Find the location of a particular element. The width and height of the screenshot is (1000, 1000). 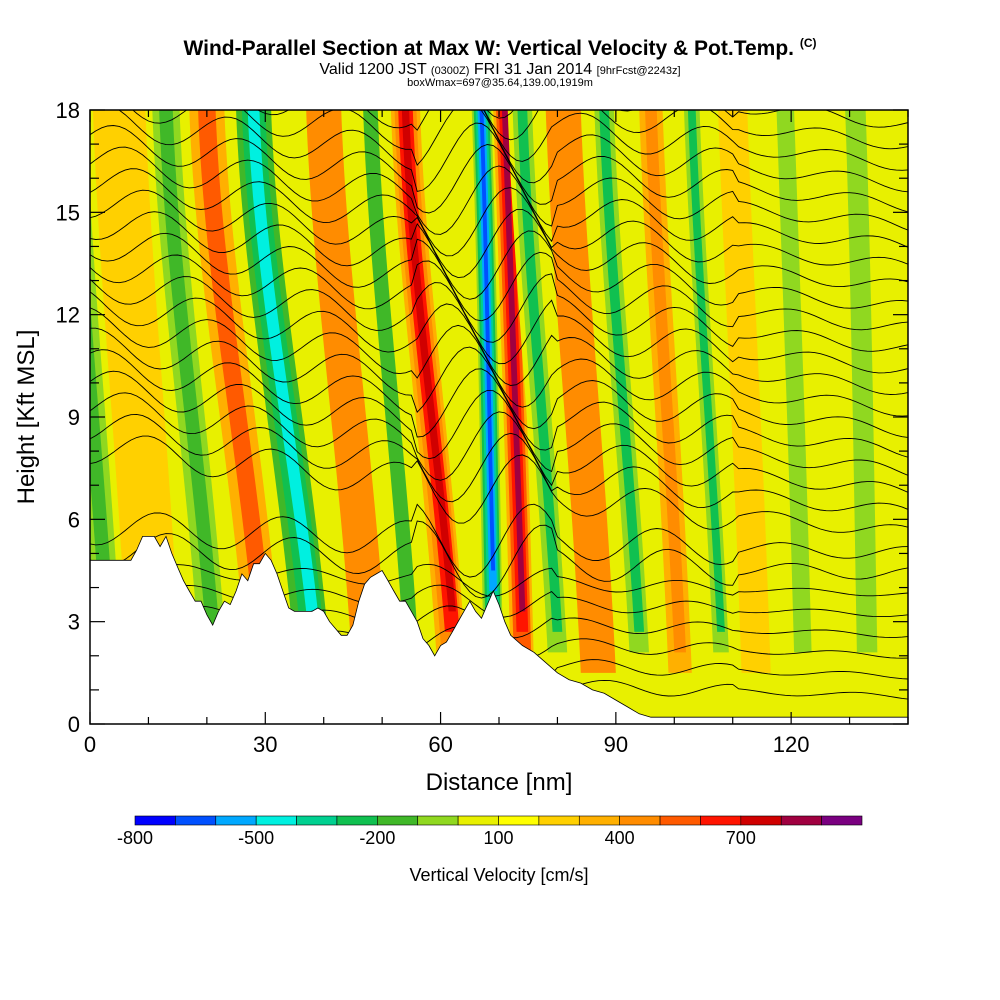

colorbar-tick-label: 700 is located at coordinates (741, 838).